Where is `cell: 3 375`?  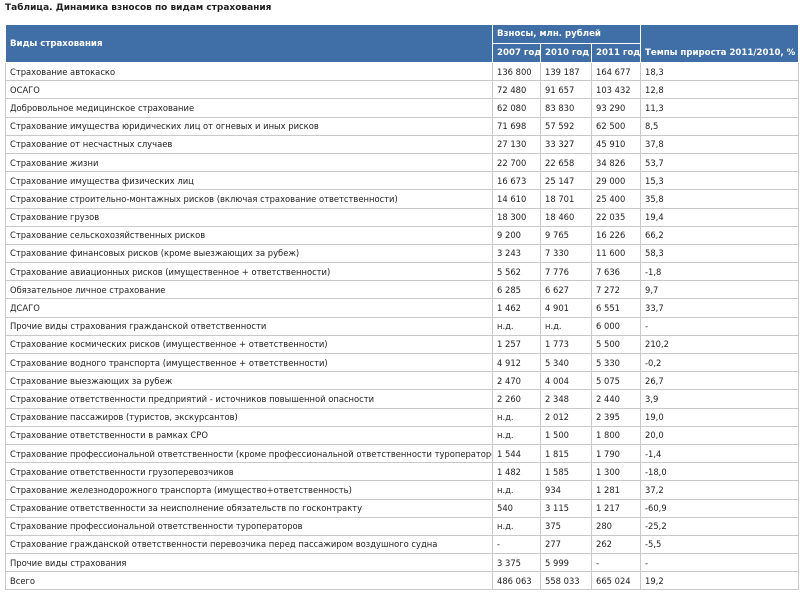
cell: 3 375 is located at coordinates (516, 563).